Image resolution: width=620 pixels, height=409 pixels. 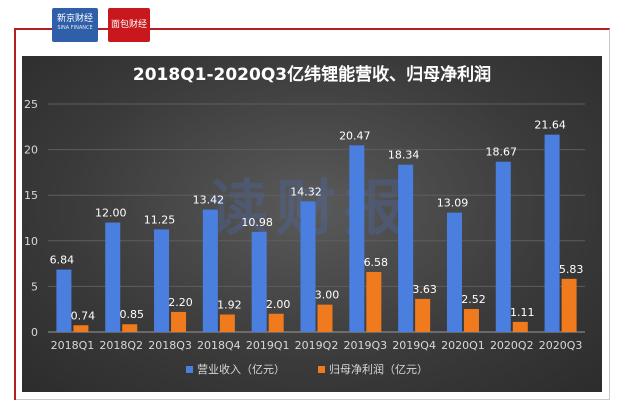 What do you see at coordinates (522, 312) in the screenshot?
I see `data-label: 1.11` at bounding box center [522, 312].